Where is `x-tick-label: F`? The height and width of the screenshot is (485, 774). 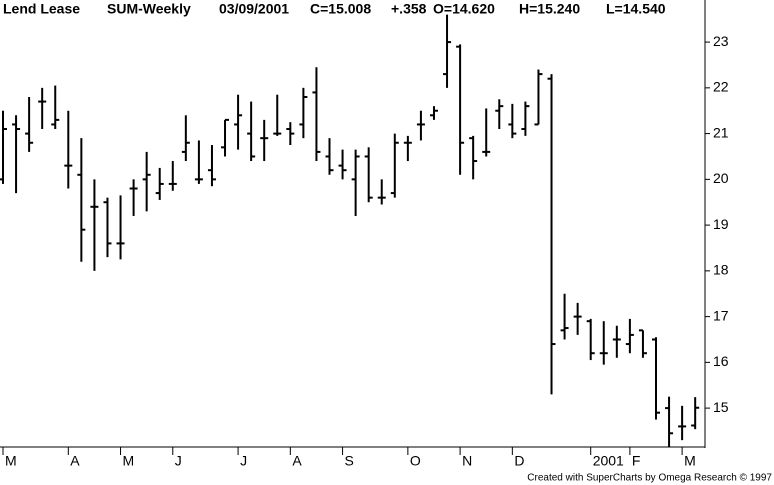
x-tick-label: F is located at coordinates (636, 461).